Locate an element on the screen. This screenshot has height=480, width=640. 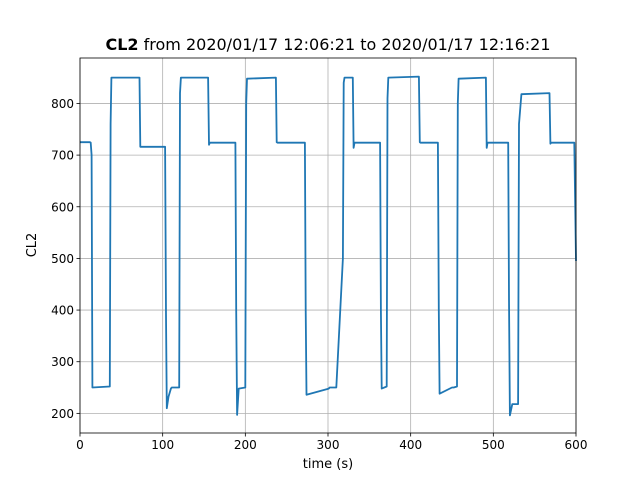
x-tick-label: 300 is located at coordinates (328, 445).